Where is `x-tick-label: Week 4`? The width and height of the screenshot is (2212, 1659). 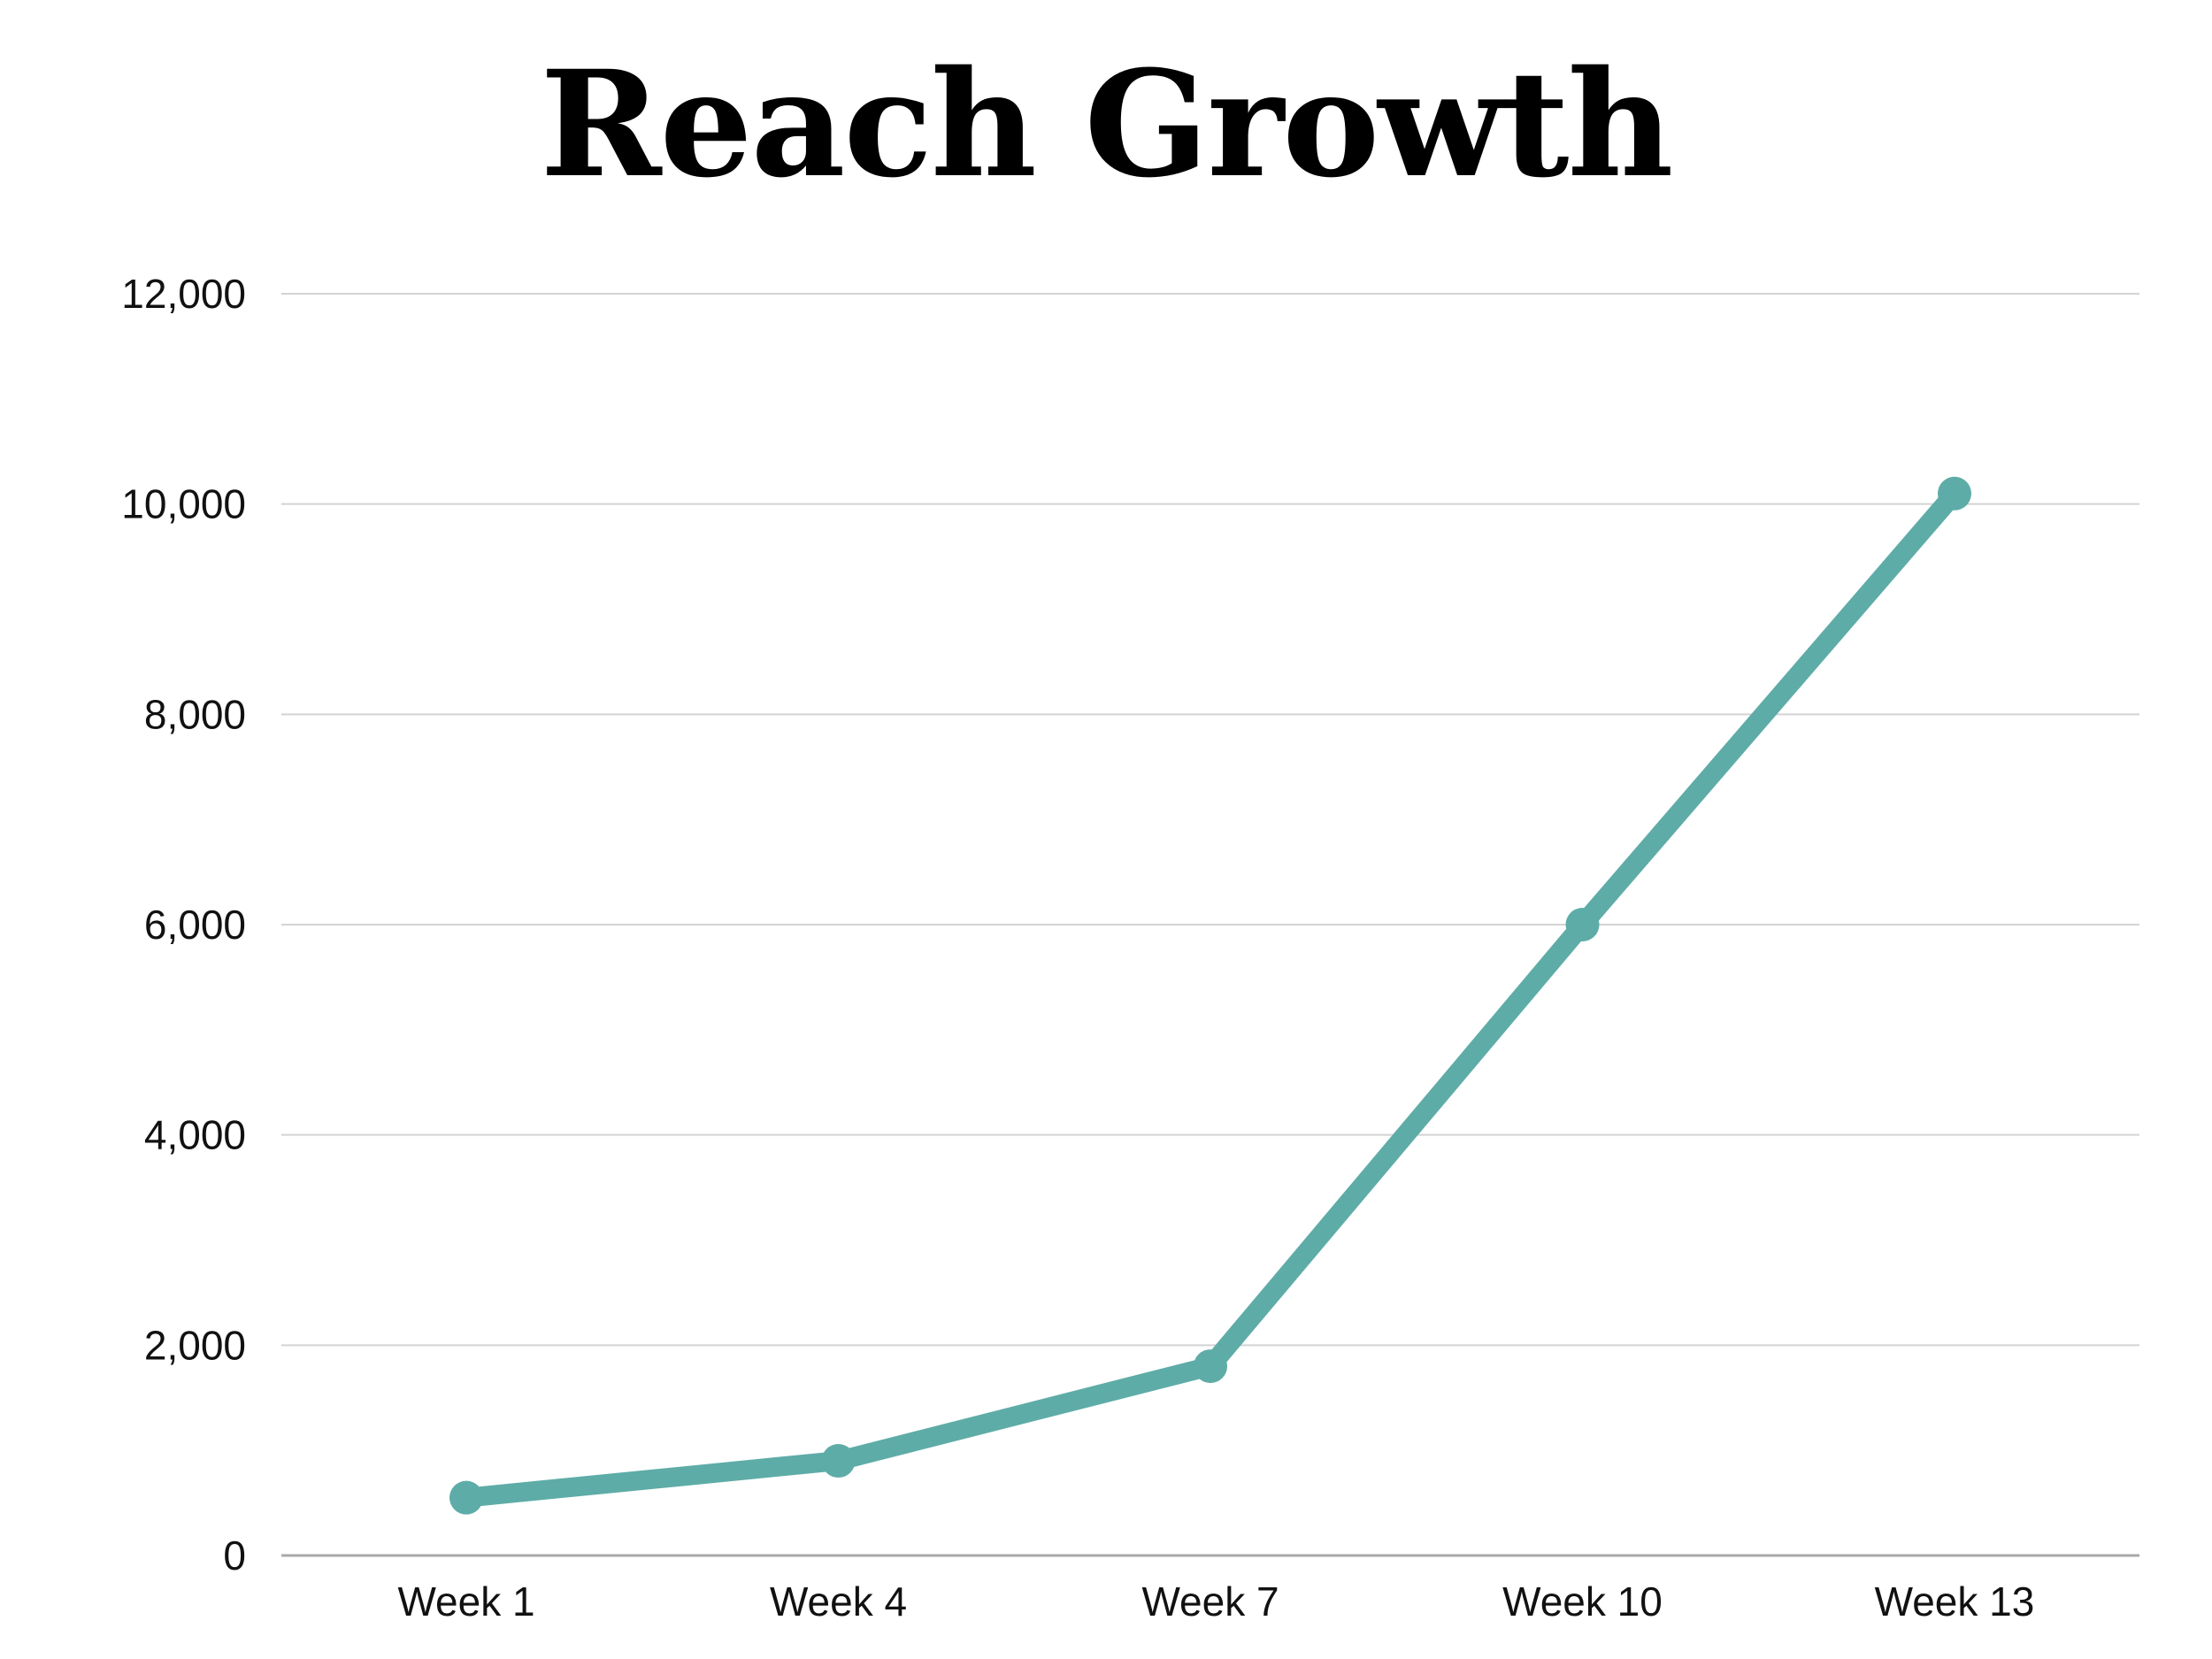
x-tick-label: Week 4 is located at coordinates (838, 1601).